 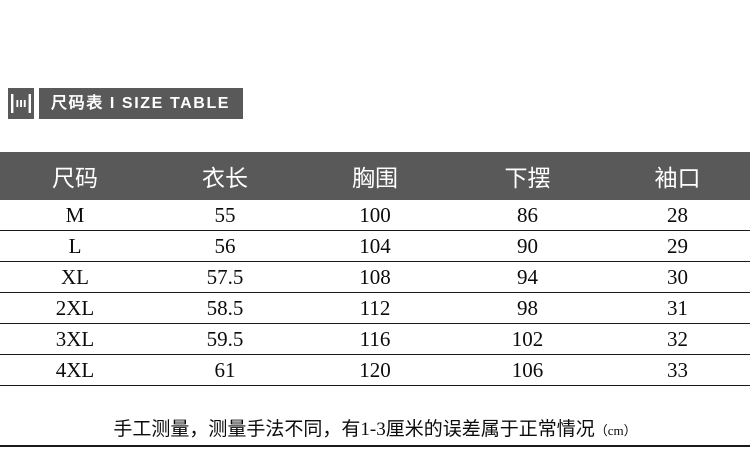 What do you see at coordinates (75, 246) in the screenshot?
I see `cell-size: L` at bounding box center [75, 246].